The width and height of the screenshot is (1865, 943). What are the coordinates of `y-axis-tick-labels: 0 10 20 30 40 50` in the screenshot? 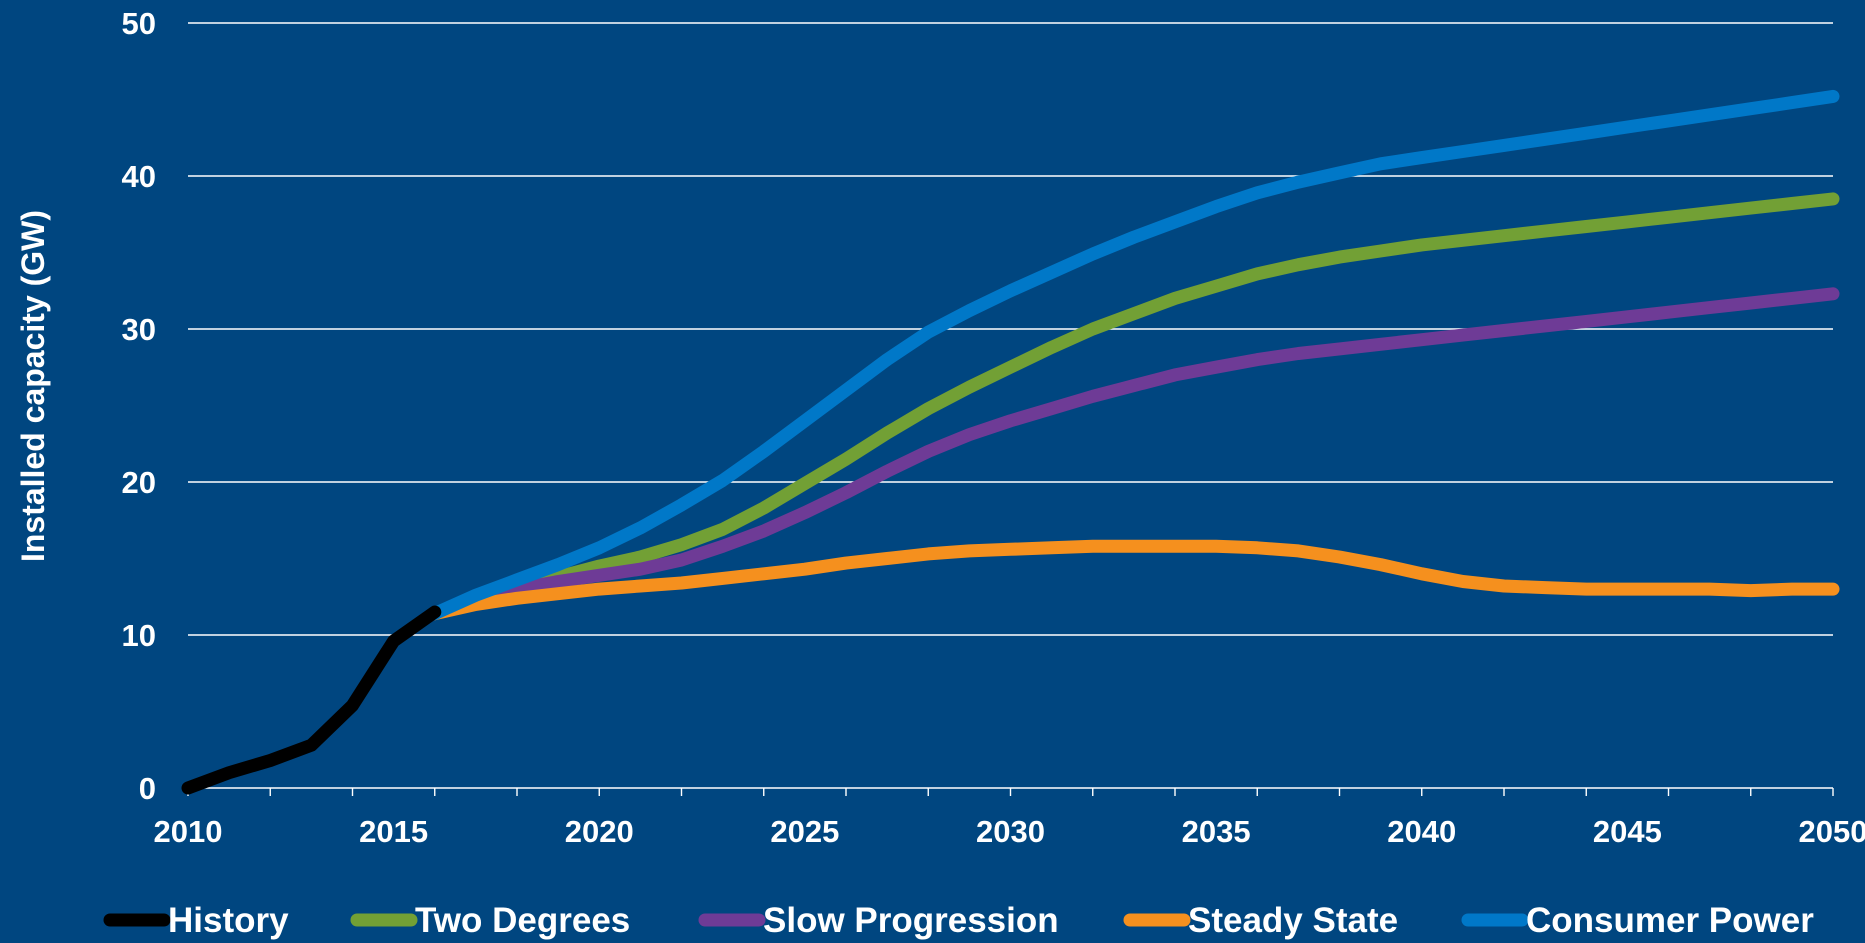 It's located at (139, 406).